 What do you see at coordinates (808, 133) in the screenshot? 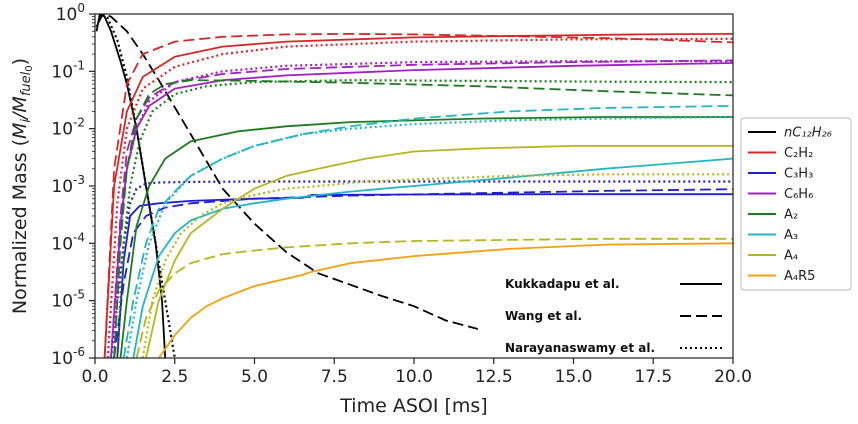
I see `legend-label-c12h26: nC₁₂H₂₆` at bounding box center [808, 133].